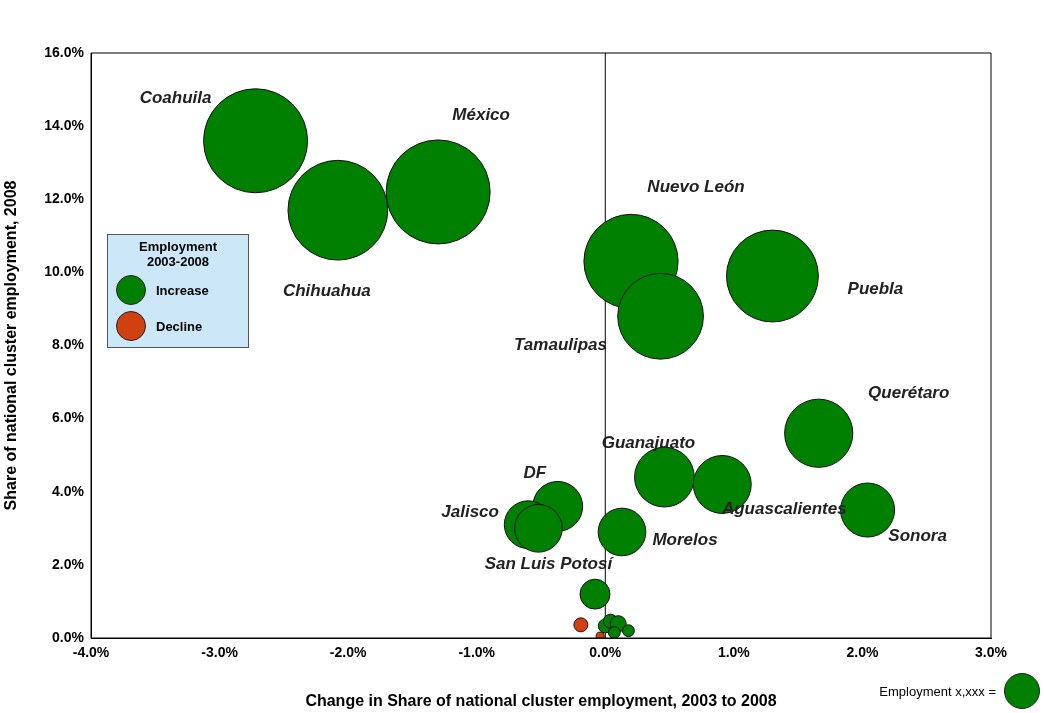 Image resolution: width=1044 pixels, height=713 pixels. Describe the element at coordinates (64, 51) in the screenshot. I see `y-tick-label: 16.0%` at that location.